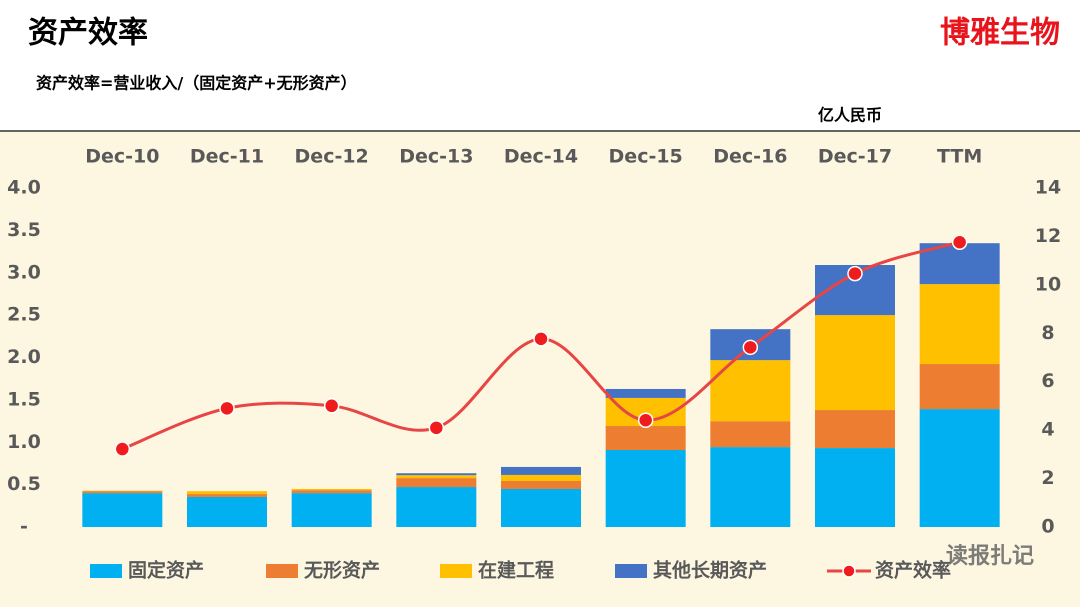 The image size is (1080, 607). I want to click on x-tick-label: Dec-10, so click(122, 157).